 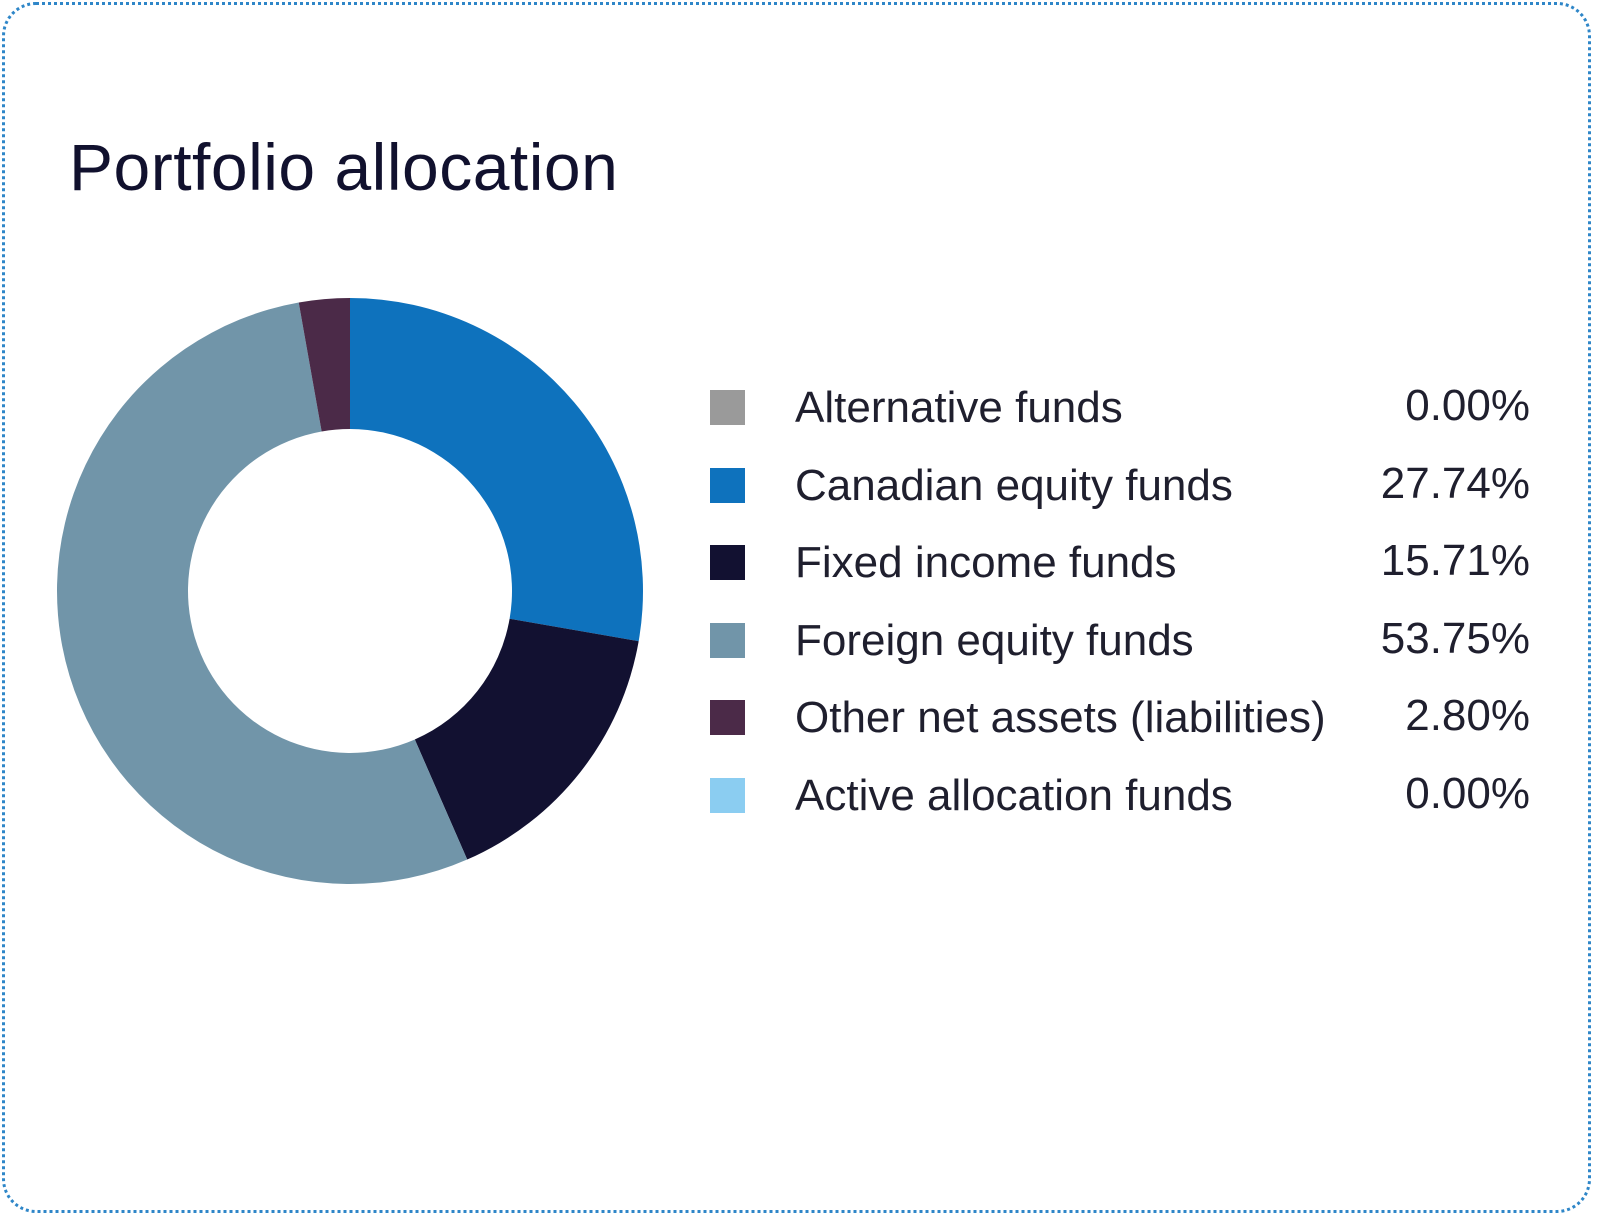 I want to click on slice-fixed-income-funds, so click(x=526, y=739).